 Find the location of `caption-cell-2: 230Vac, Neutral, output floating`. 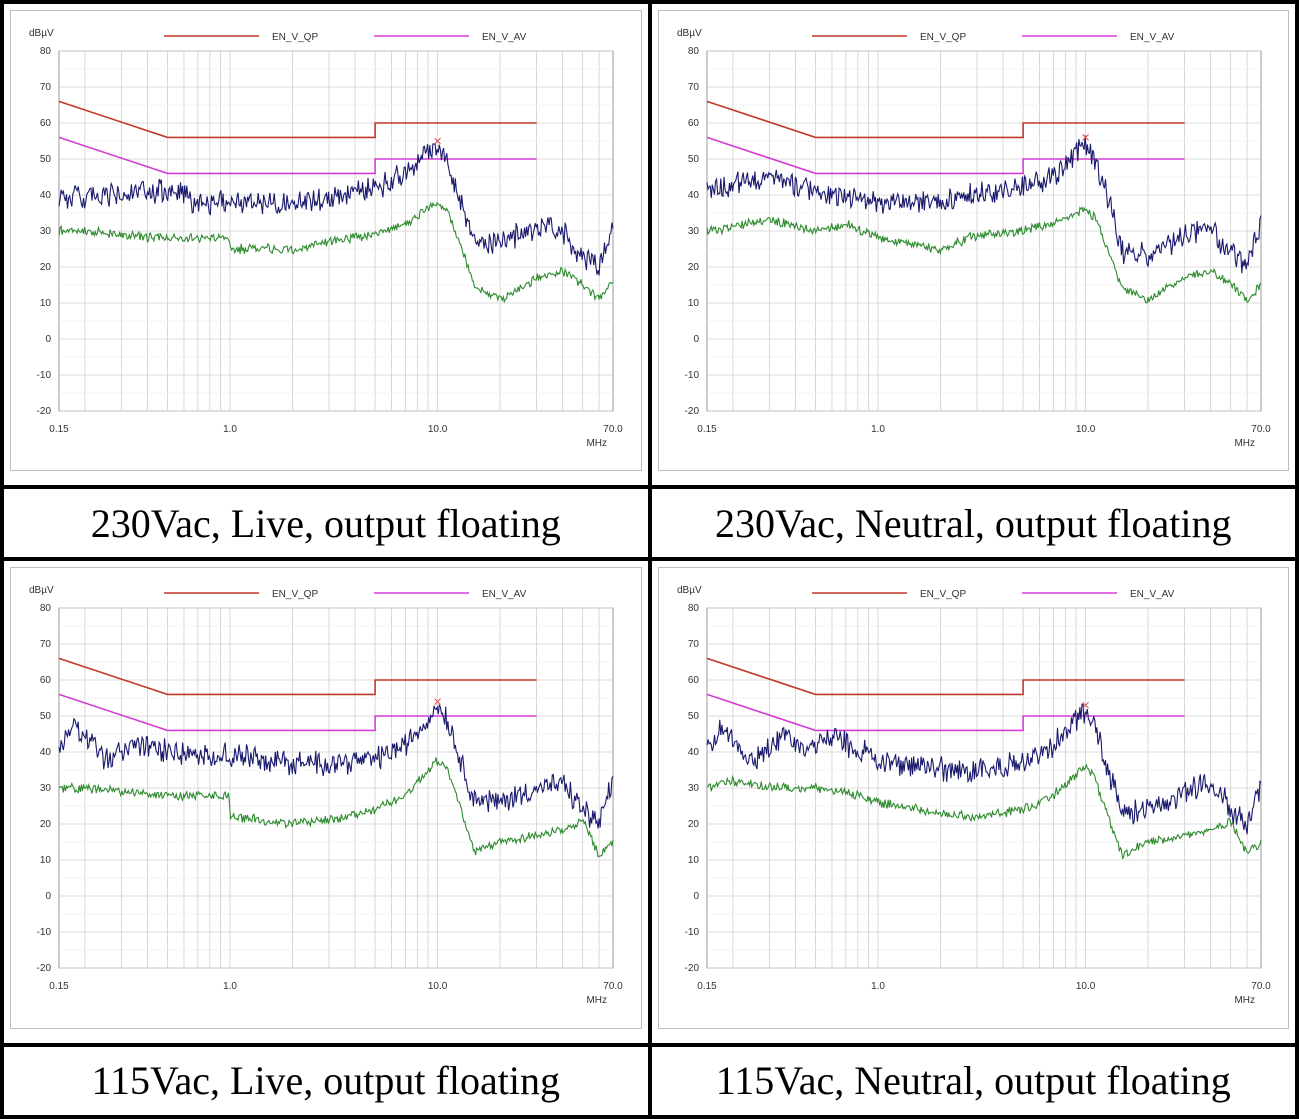

caption-cell-2: 230Vac, Neutral, output floating is located at coordinates (973, 523).